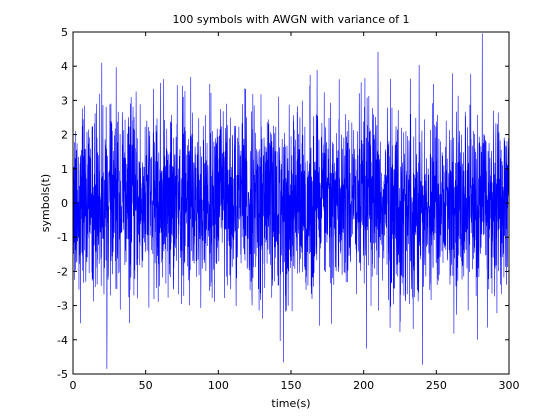  What do you see at coordinates (62, 237) in the screenshot?
I see `y-tick-label: -1` at bounding box center [62, 237].